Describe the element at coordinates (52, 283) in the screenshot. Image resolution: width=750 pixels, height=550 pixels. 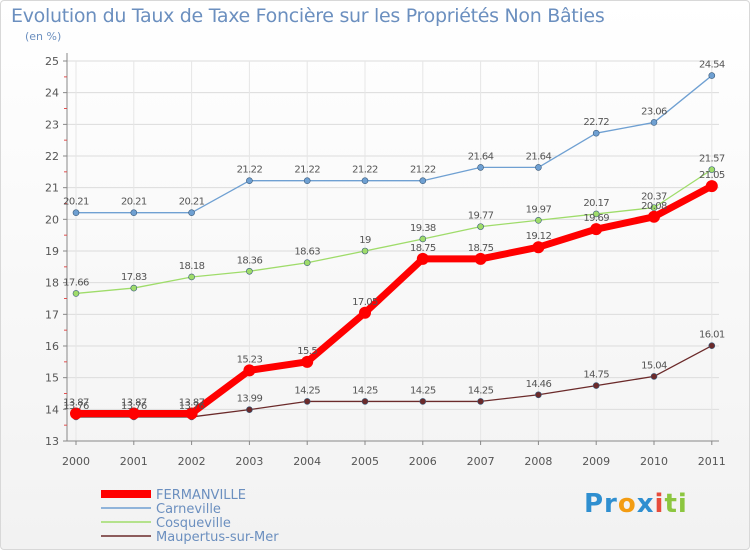
I see `y-tick-label: 18` at that location.